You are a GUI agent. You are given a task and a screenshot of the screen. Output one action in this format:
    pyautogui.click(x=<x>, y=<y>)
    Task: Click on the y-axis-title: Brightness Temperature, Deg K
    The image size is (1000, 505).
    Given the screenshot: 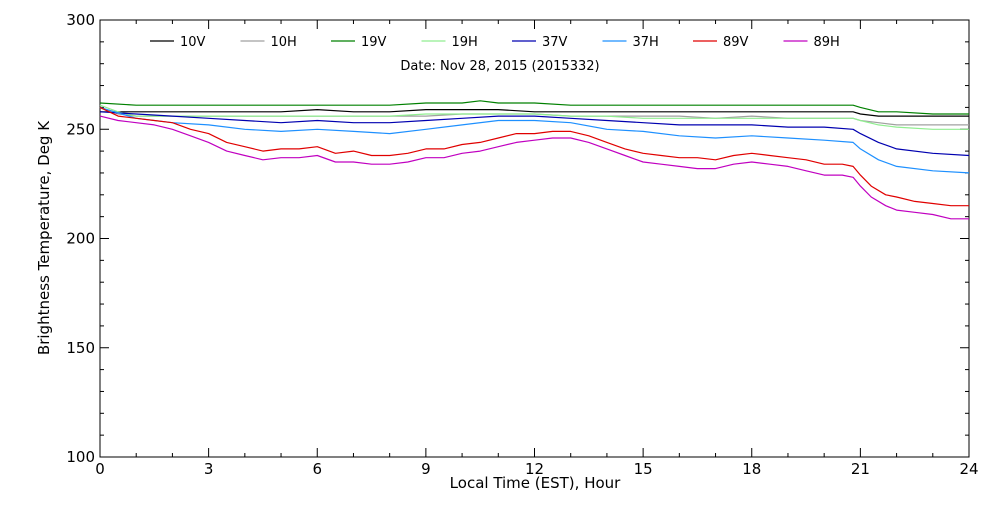 What is the action you would take?
    pyautogui.click(x=44, y=237)
    